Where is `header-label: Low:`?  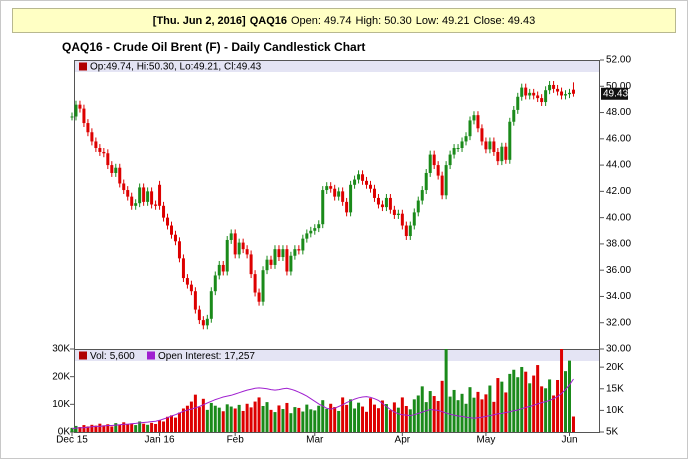 header-label: Low: is located at coordinates (427, 21).